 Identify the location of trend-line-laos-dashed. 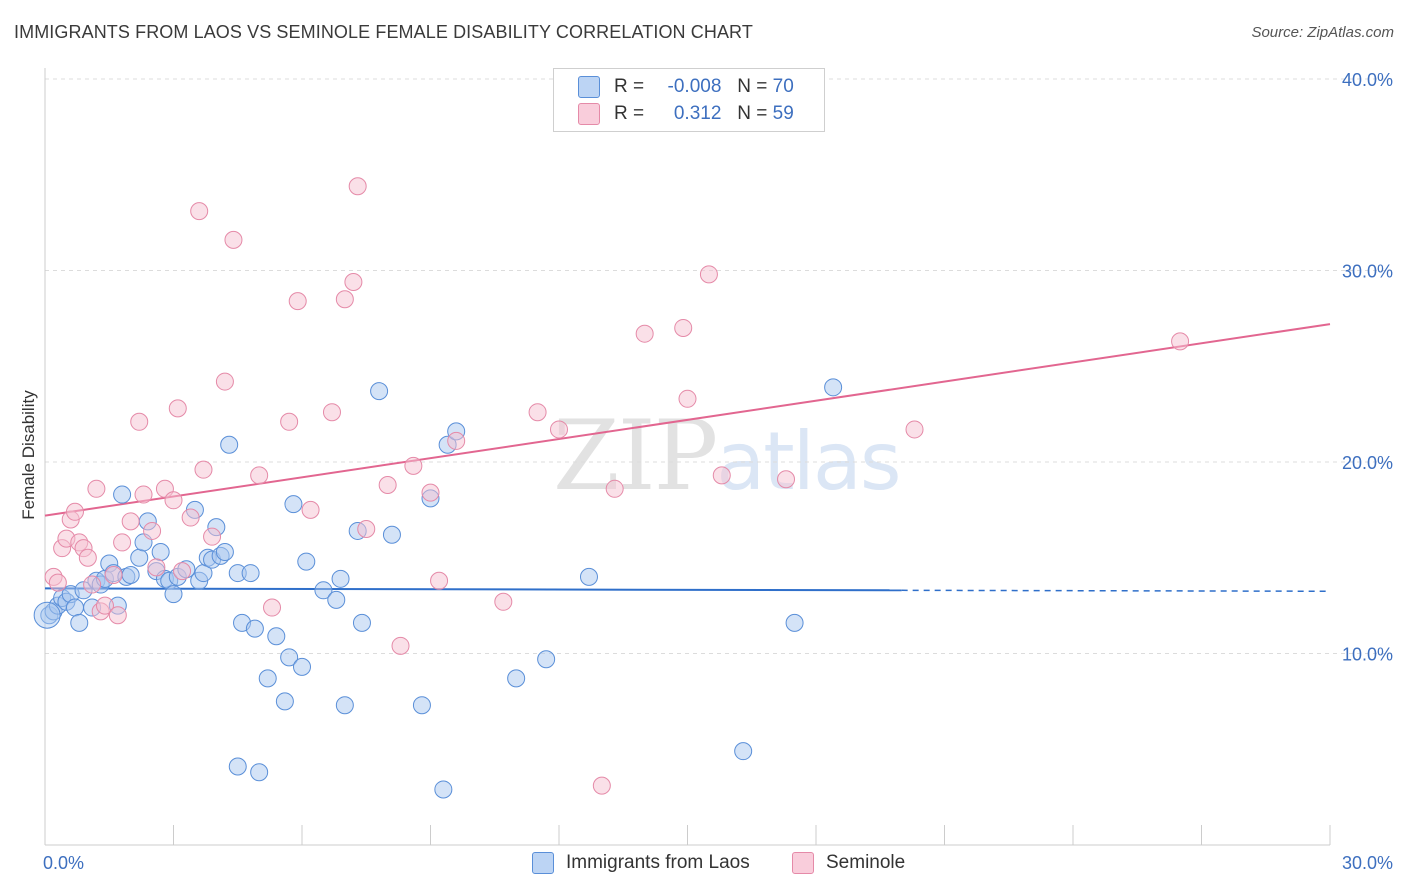
(1116, 591).